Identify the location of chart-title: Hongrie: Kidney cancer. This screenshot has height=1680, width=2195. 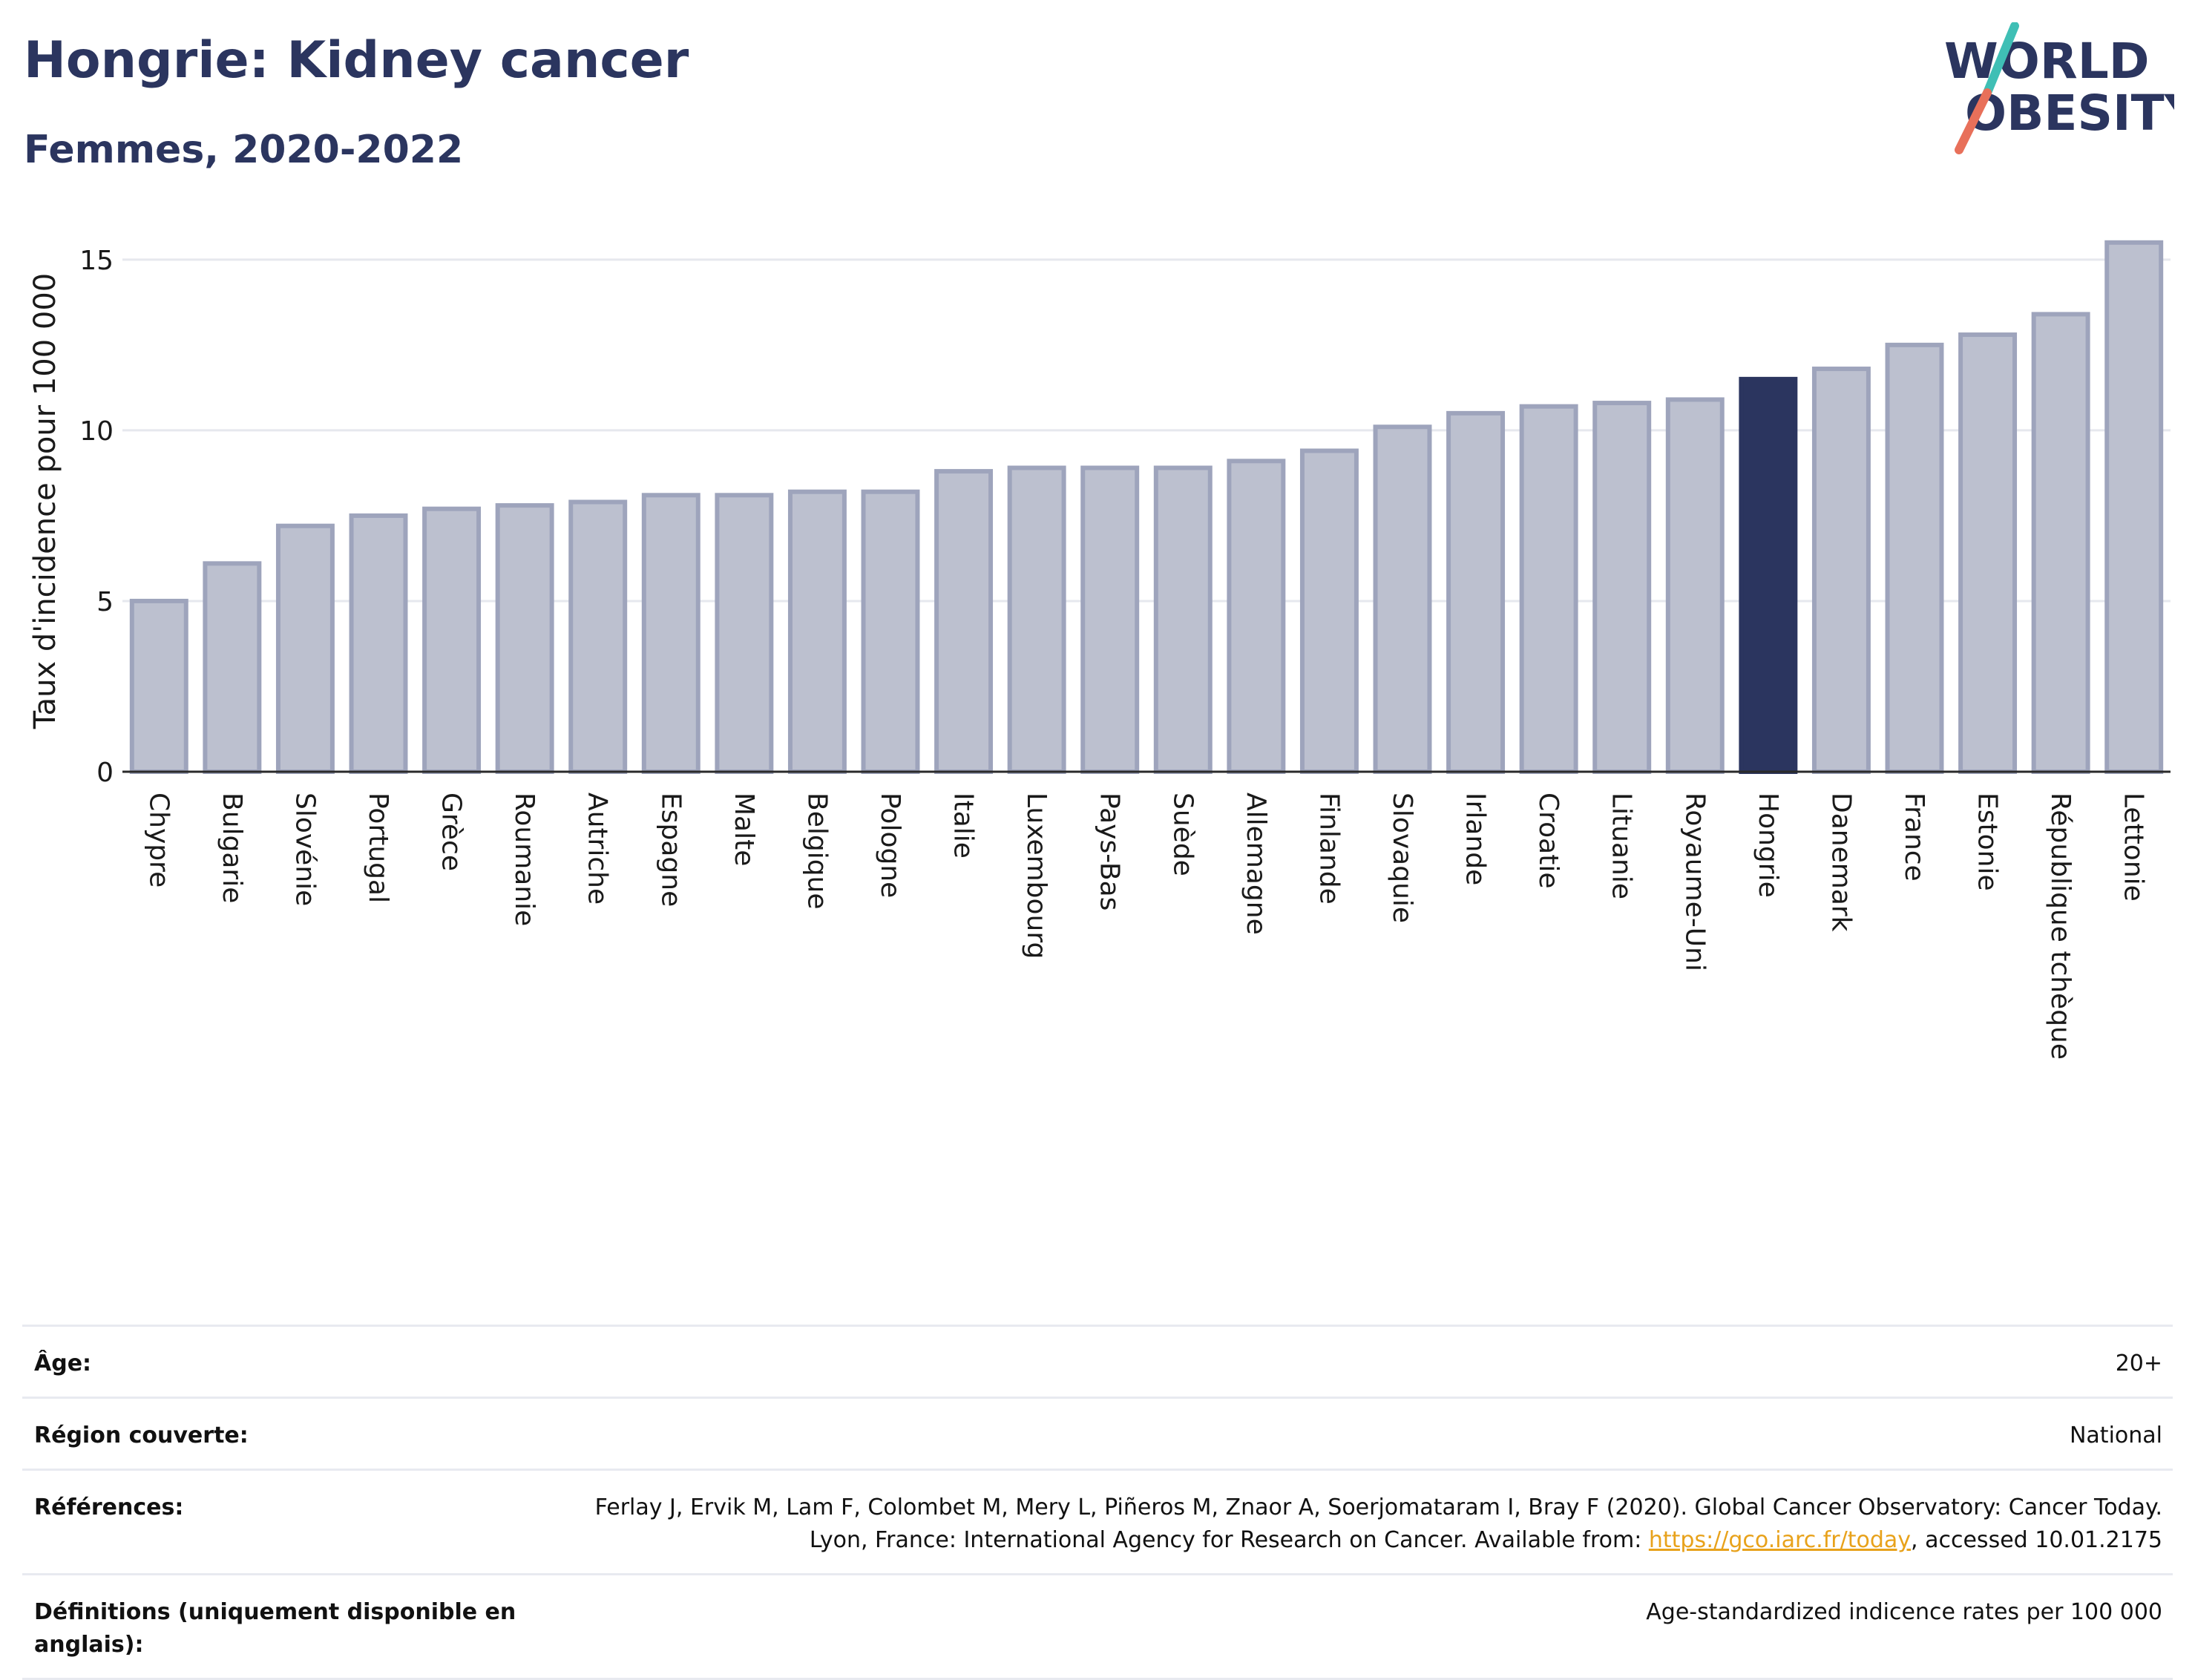
(357, 61).